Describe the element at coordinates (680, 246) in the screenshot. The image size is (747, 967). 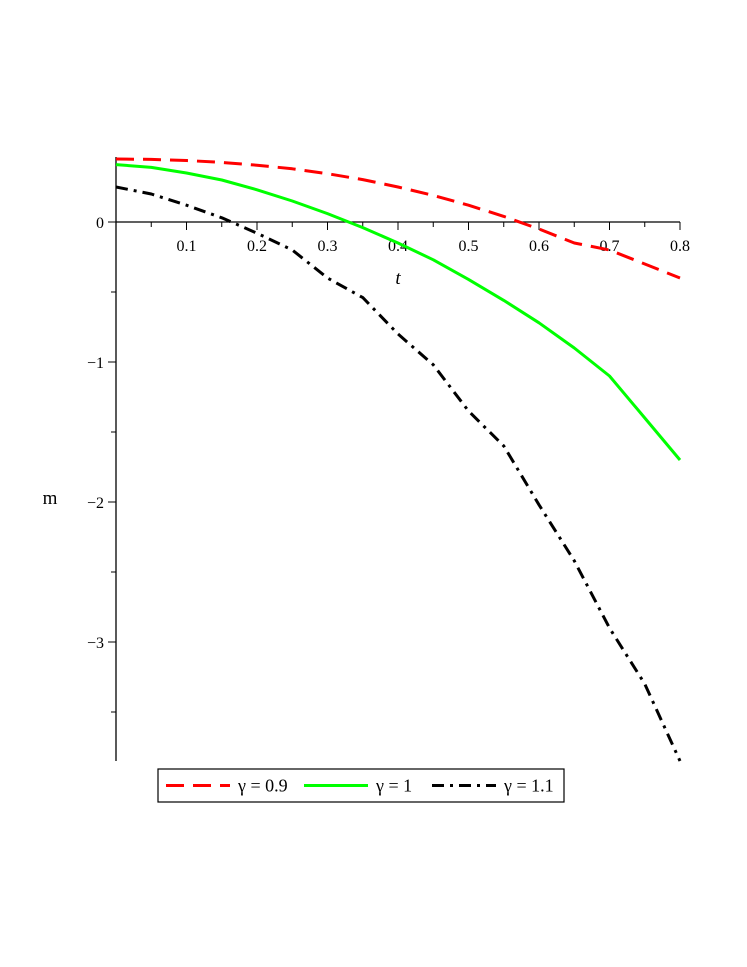
I see `x-tick-label: 0.8` at that location.